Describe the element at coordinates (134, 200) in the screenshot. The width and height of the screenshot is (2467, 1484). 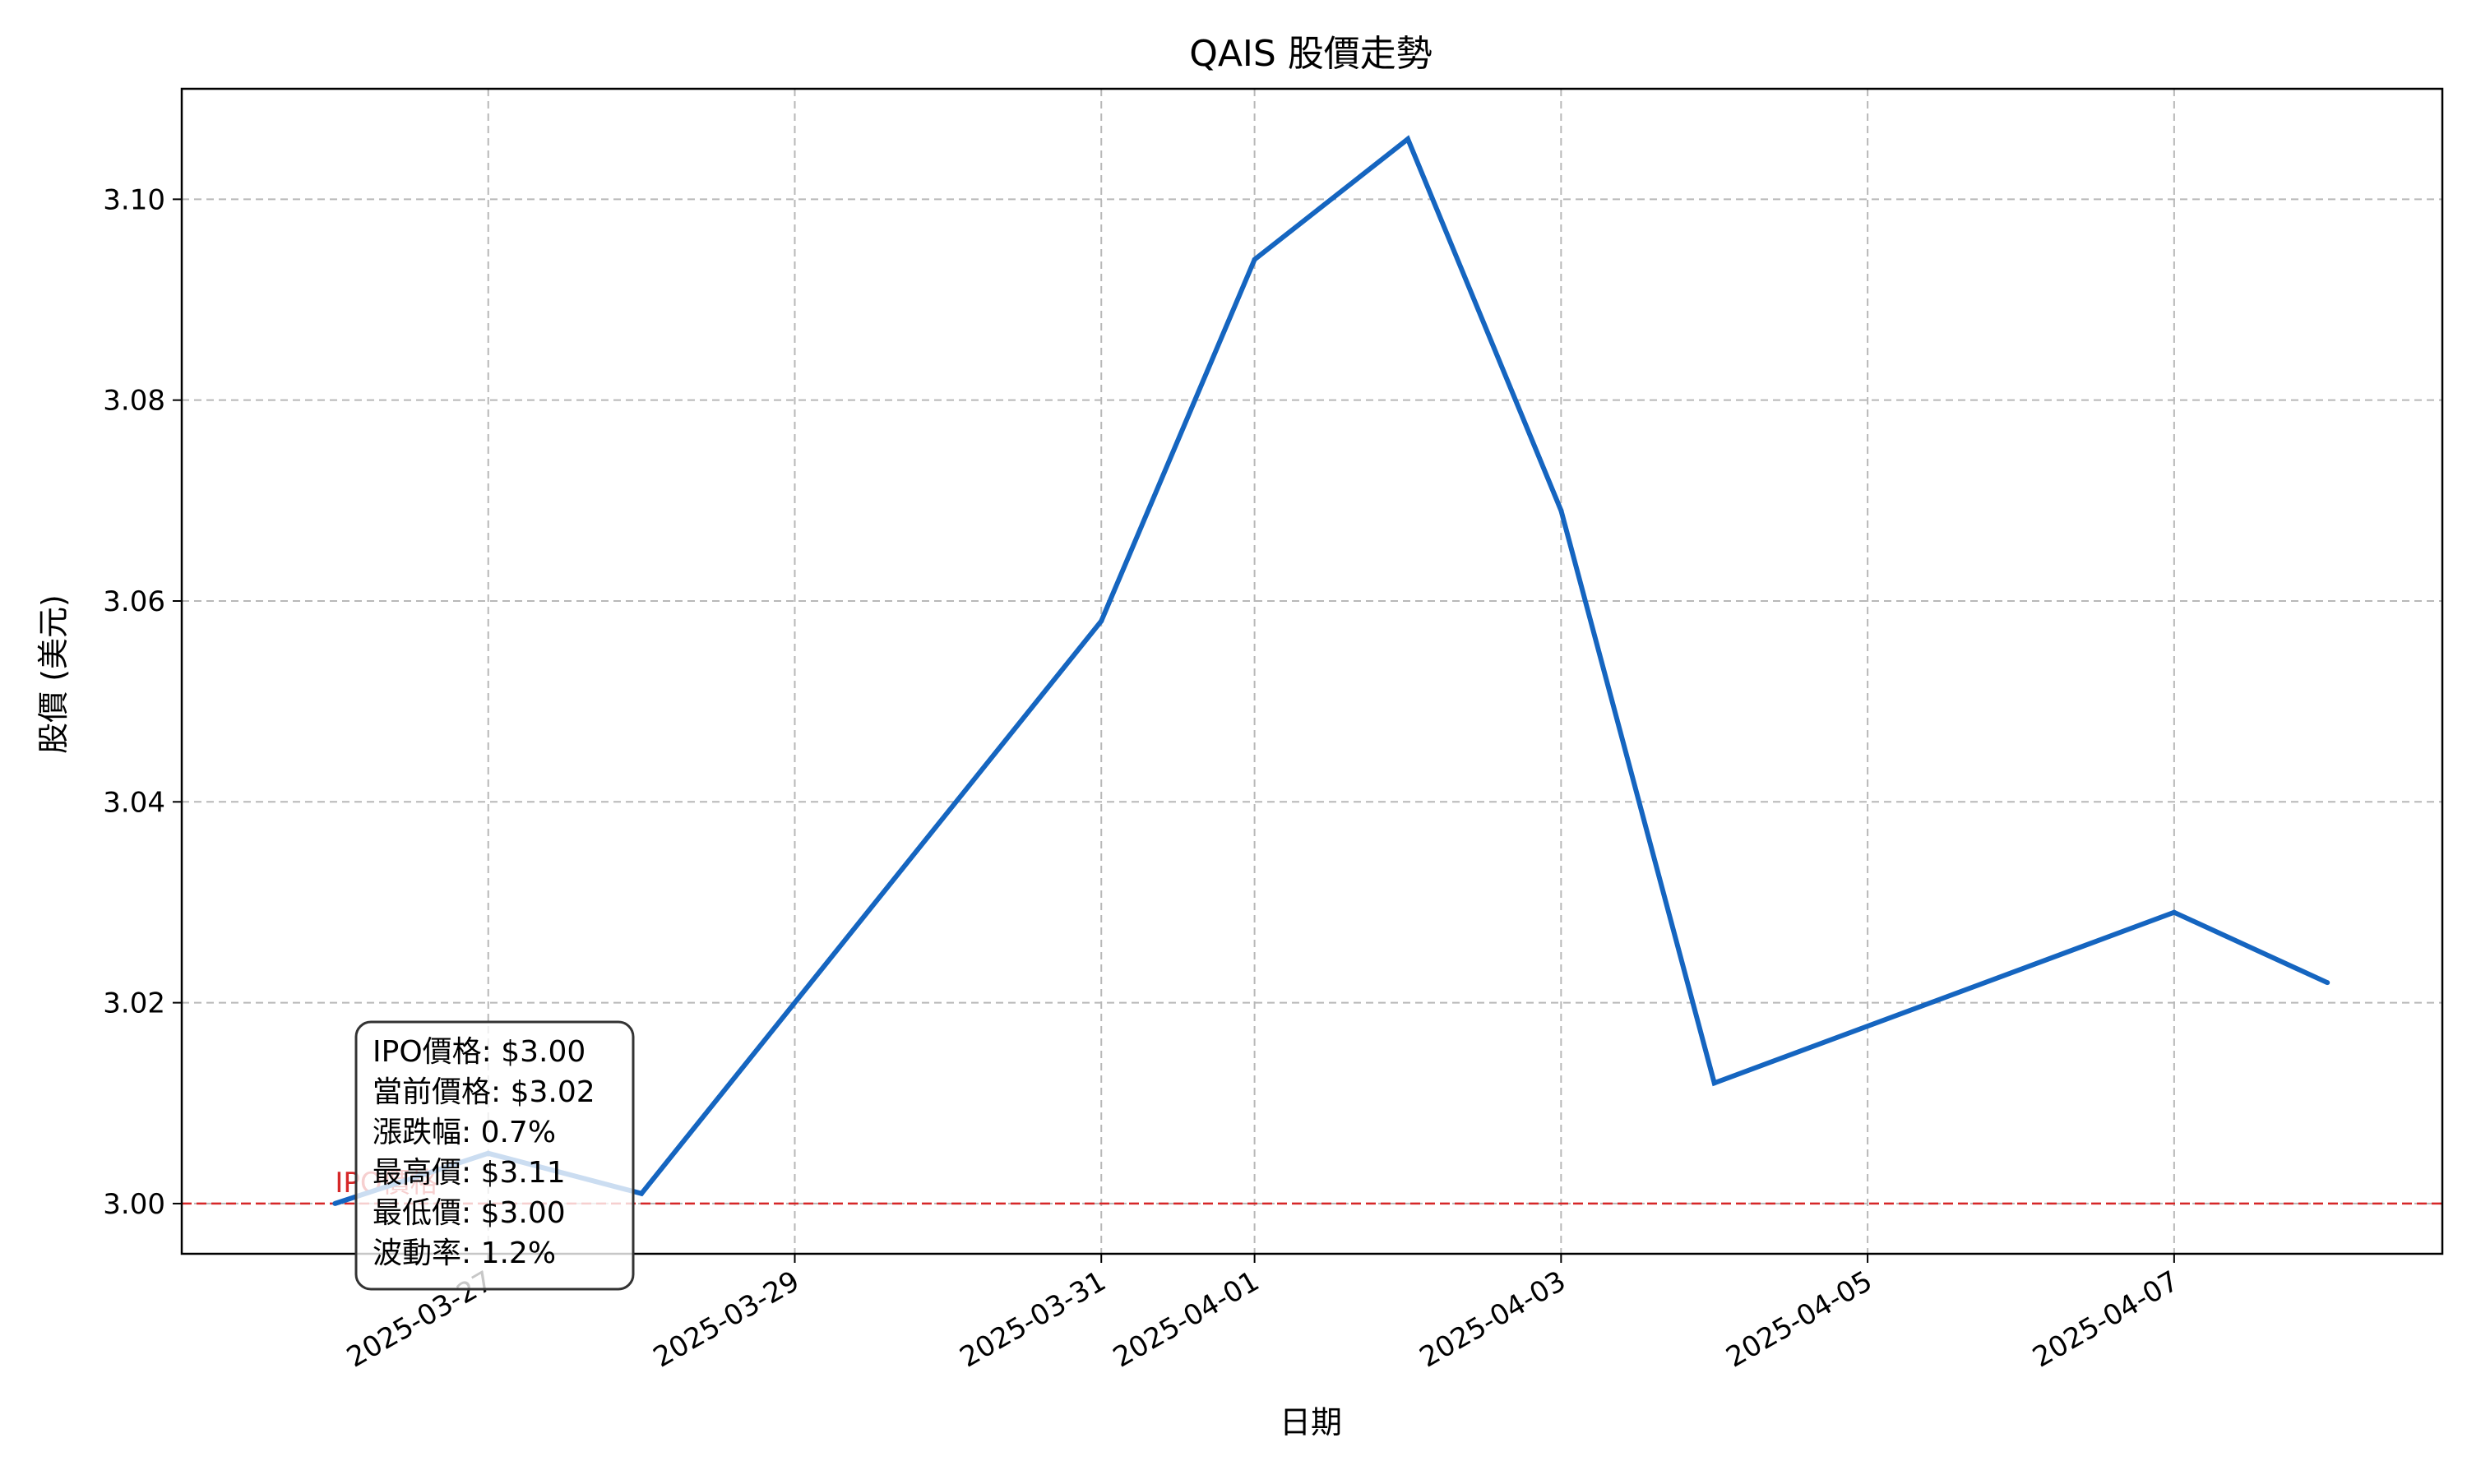
I see `y-tick-label: 3.10` at that location.